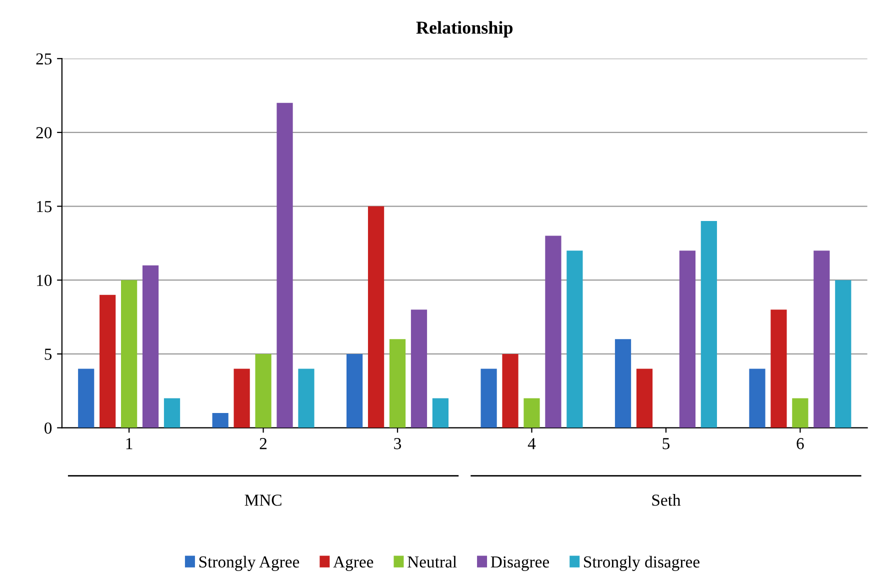 This screenshot has height=586, width=885. I want to click on text: MNC, so click(263, 500).